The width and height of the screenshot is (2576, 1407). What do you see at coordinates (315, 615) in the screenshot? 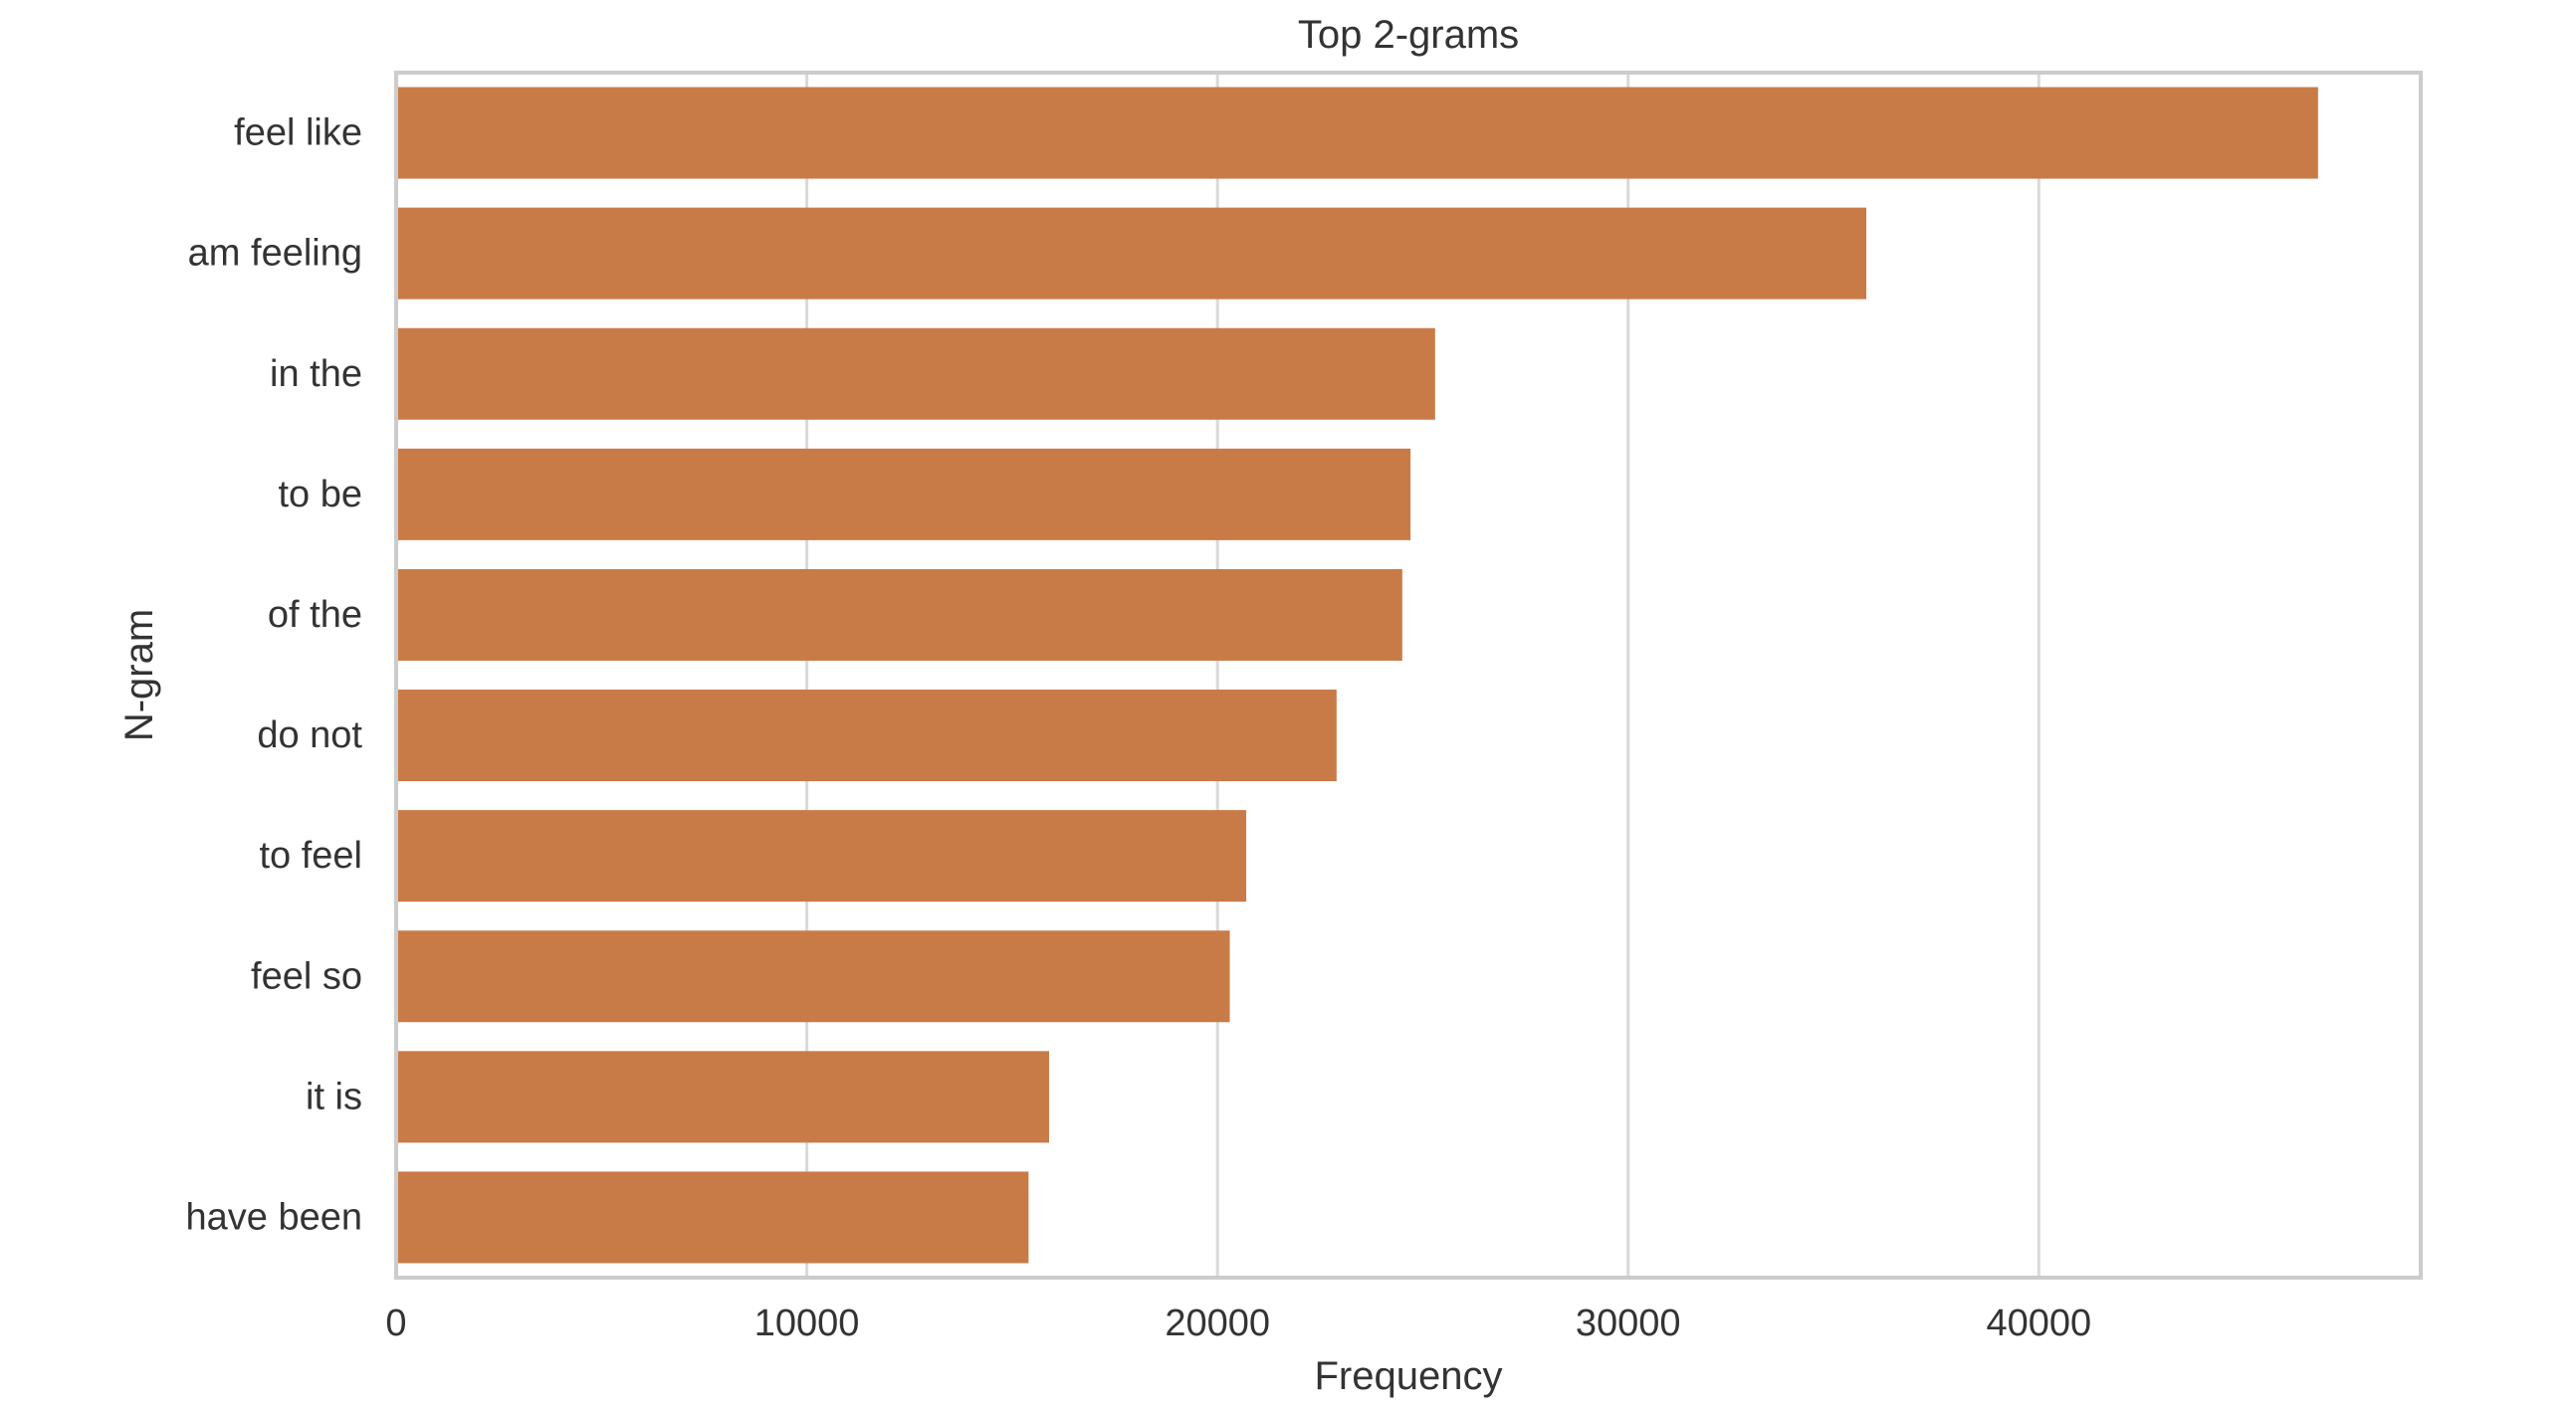
I see `y-tick-label: of the` at bounding box center [315, 615].